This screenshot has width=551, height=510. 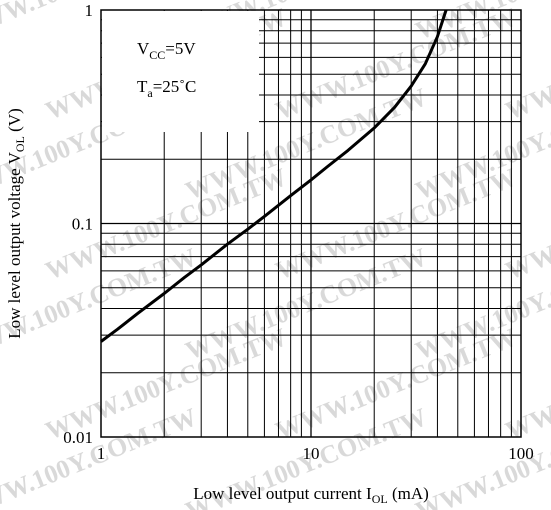 I want to click on y-axis-label-unit: (V), so click(x=14, y=122).